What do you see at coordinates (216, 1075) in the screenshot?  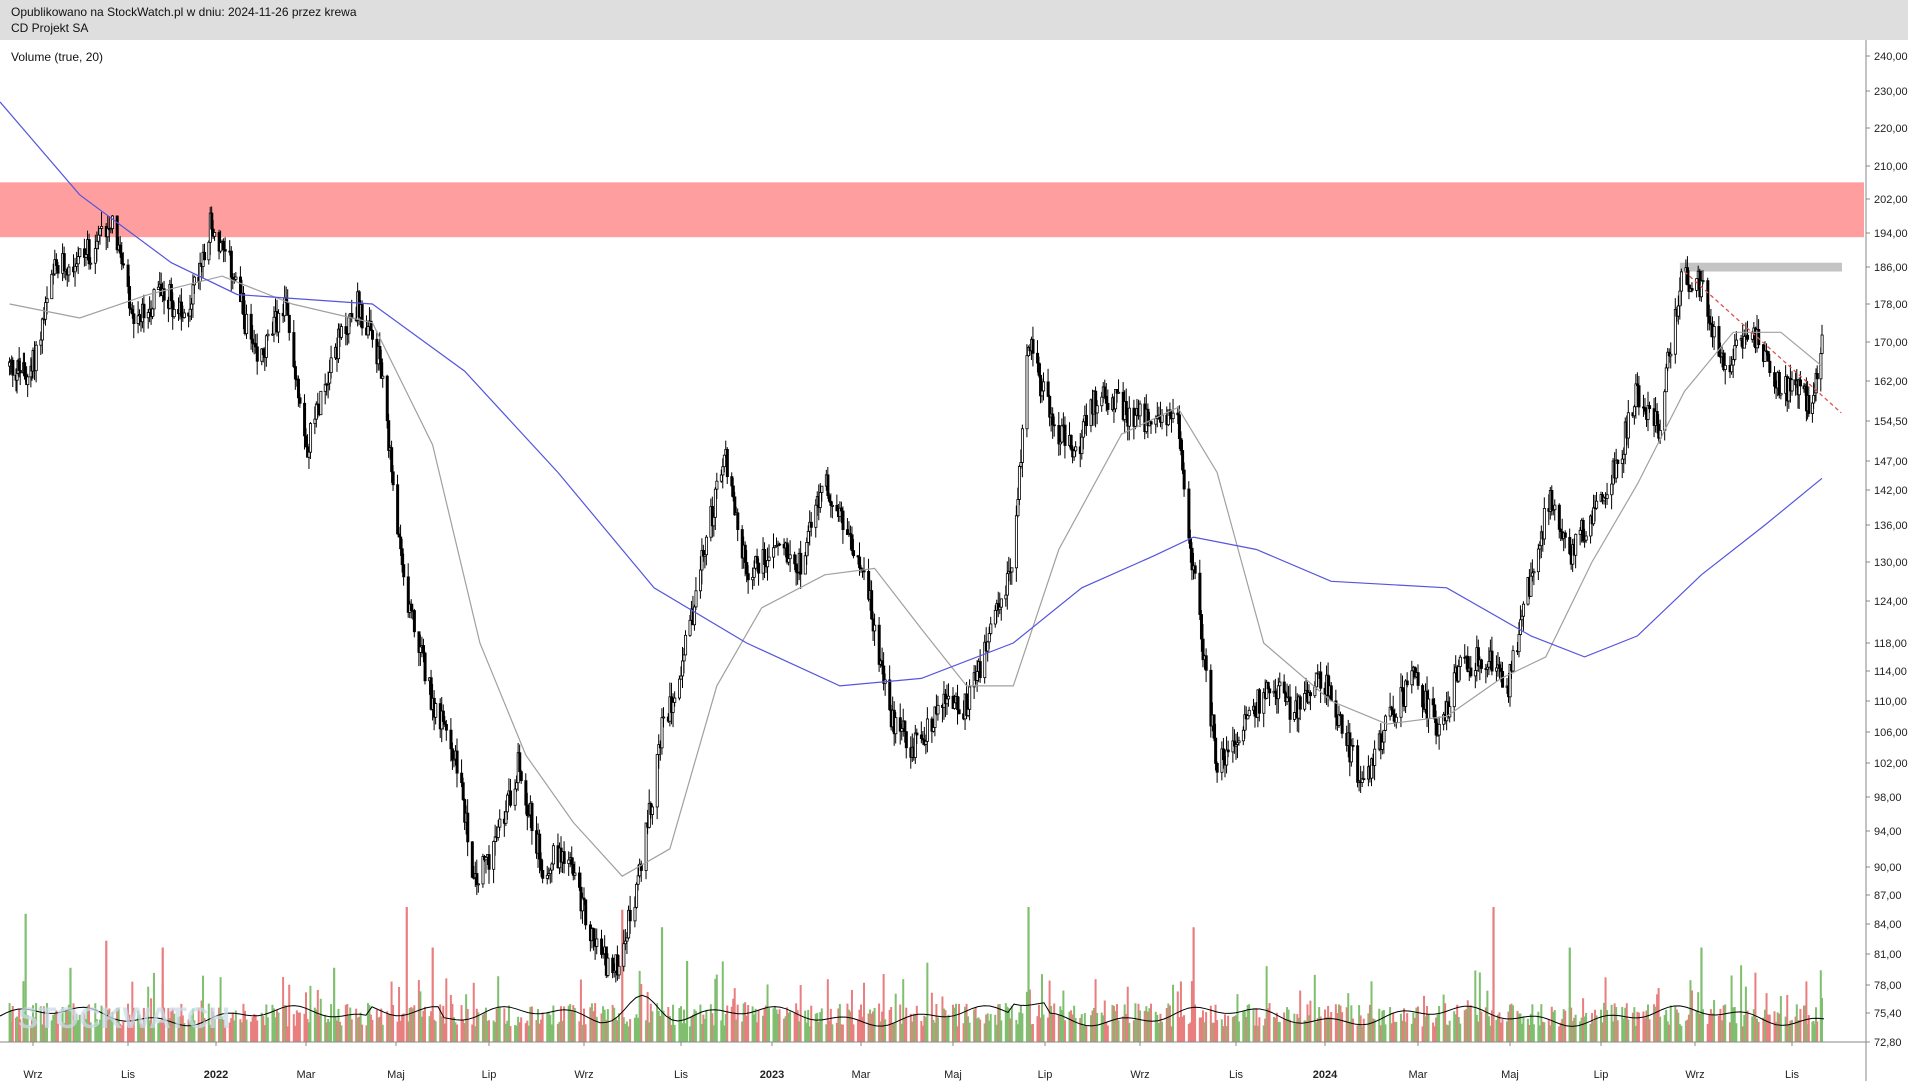 I see `x-tick-label: 2022` at bounding box center [216, 1075].